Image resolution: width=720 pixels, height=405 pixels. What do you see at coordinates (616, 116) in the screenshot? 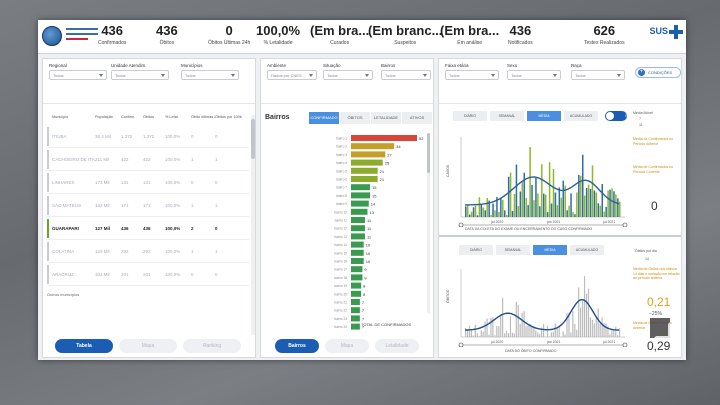
I see `geral-toggle` at bounding box center [616, 116].